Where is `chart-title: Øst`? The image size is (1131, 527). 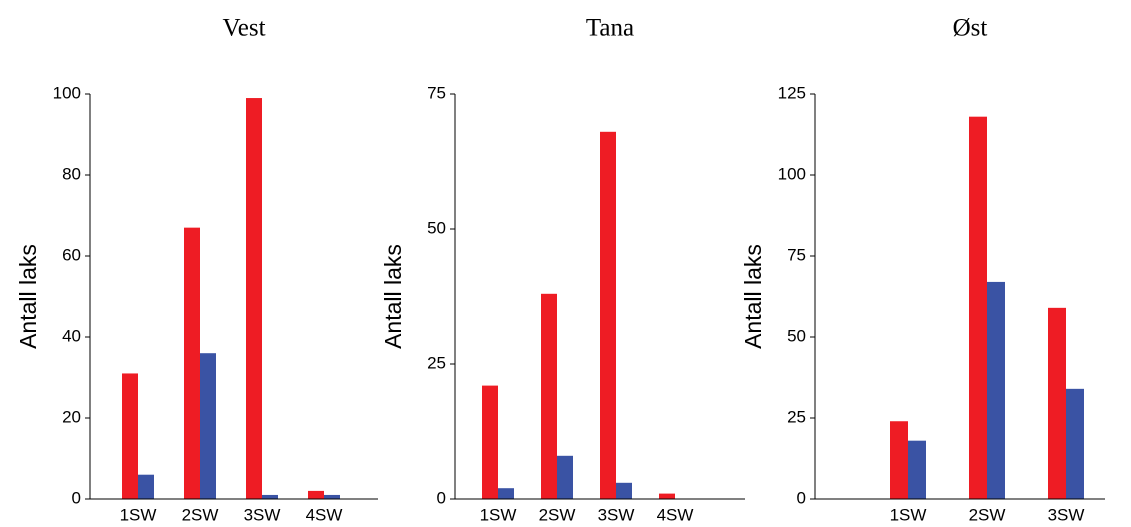 chart-title: Øst is located at coordinates (970, 28).